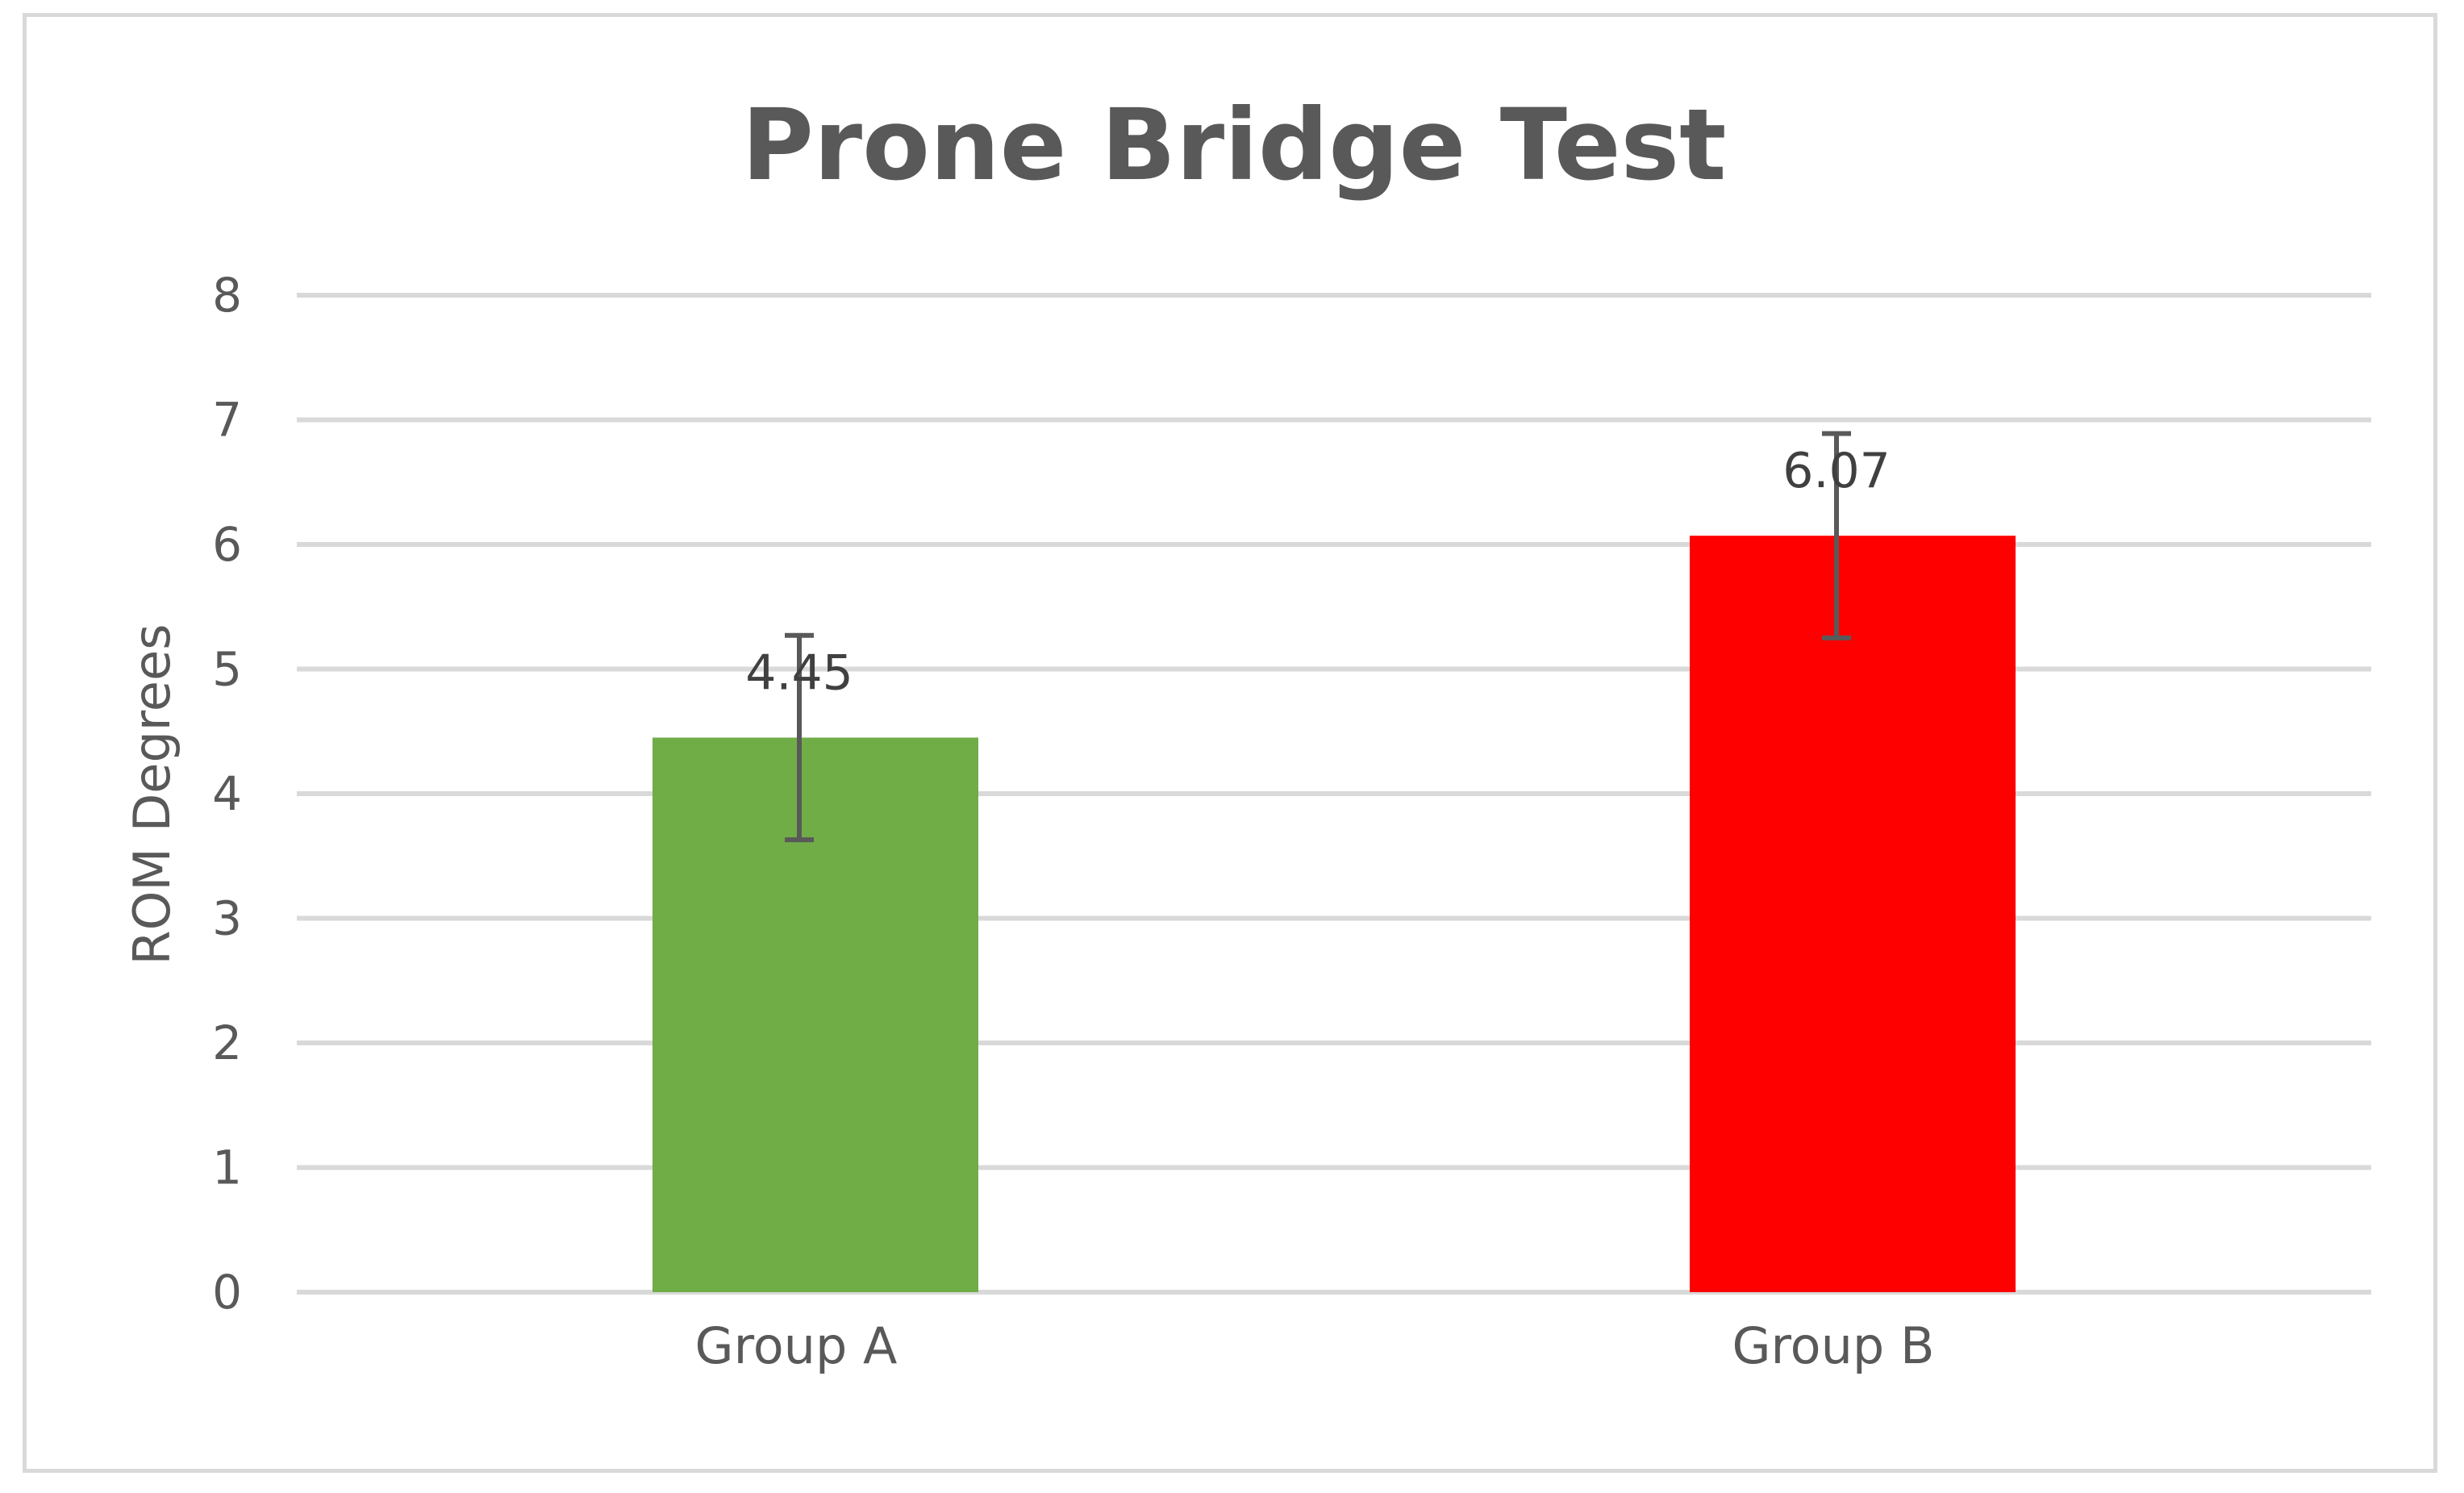 The height and width of the screenshot is (1493, 2464). What do you see at coordinates (227, 420) in the screenshot?
I see `y-tick-label: 7` at bounding box center [227, 420].